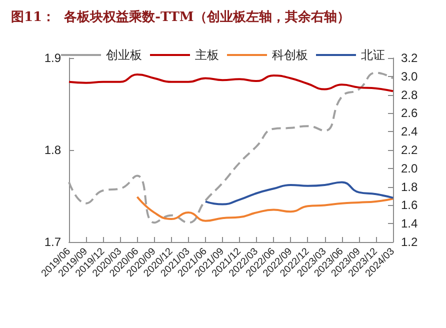  I want to click on y2-tick-label: 2.2, so click(409, 150).